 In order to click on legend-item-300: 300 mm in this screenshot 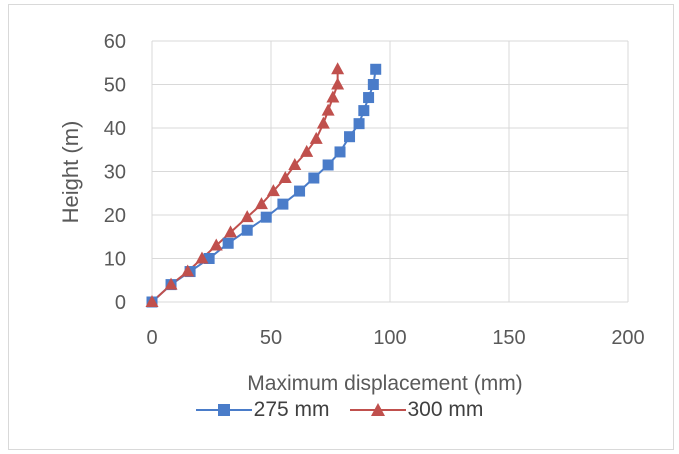, I will do `click(416, 410)`.